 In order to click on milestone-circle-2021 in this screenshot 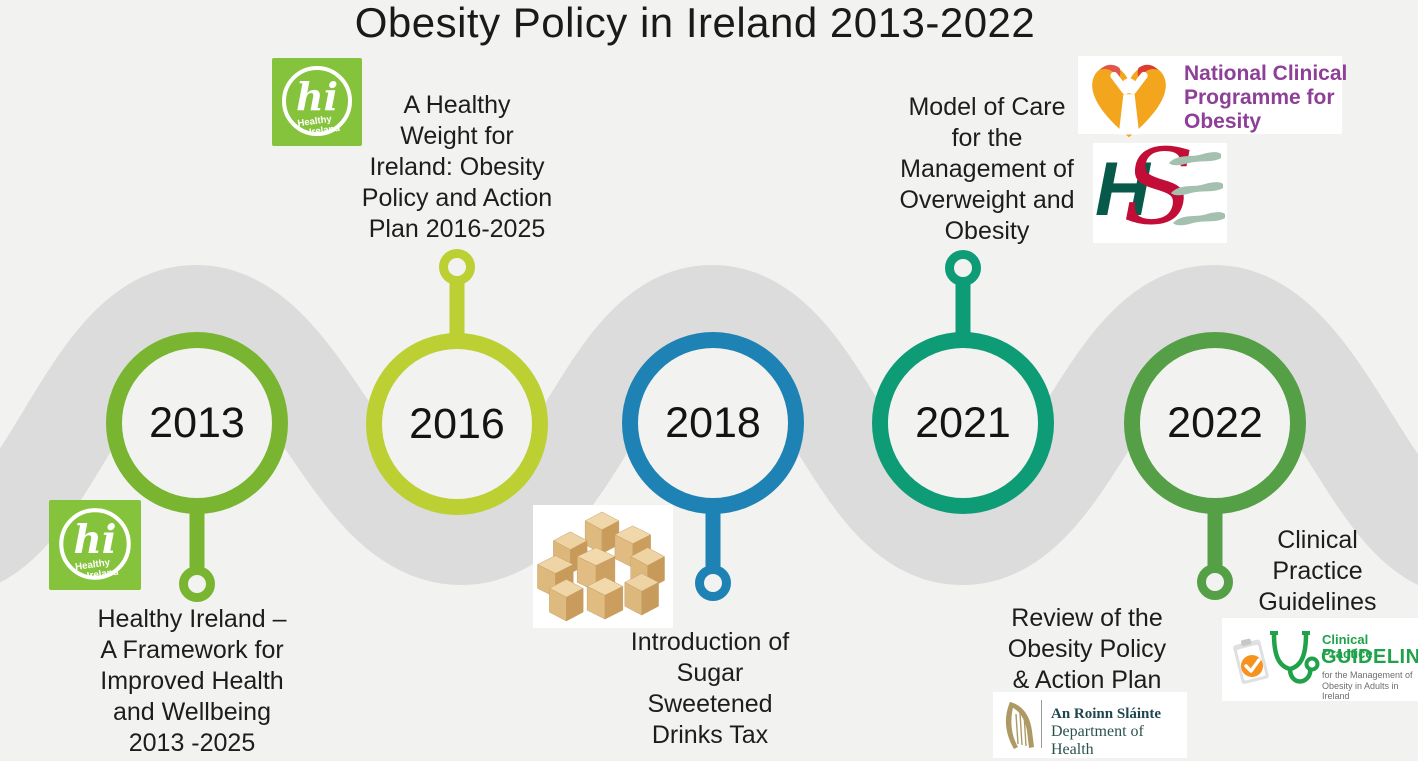, I will do `click(963, 423)`.